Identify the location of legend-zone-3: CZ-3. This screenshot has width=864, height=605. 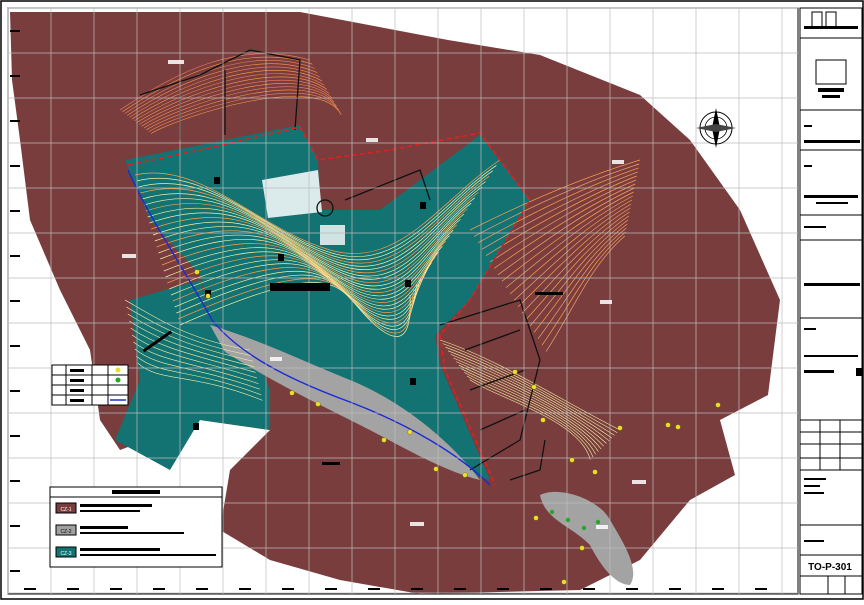
(135, 552).